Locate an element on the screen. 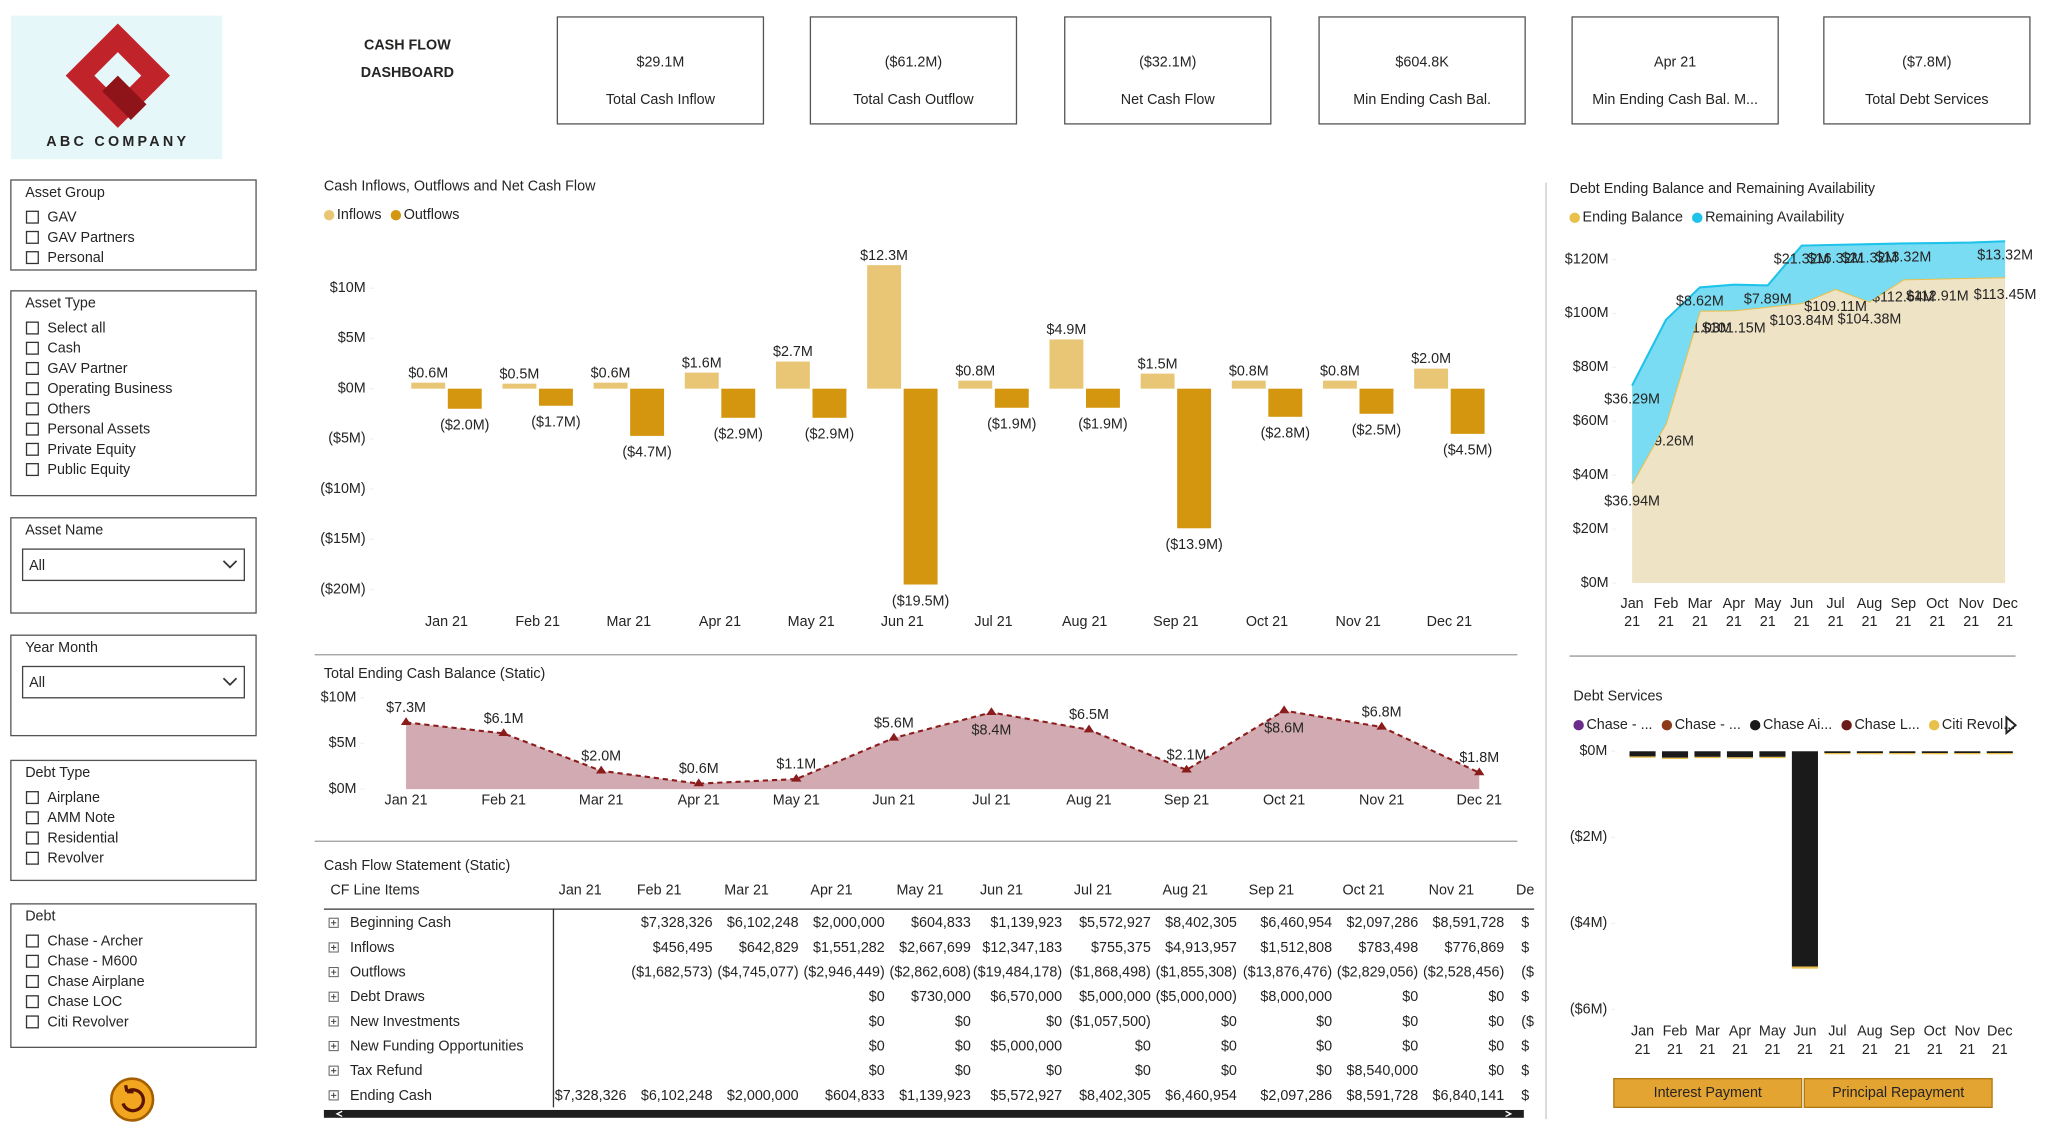 Image resolution: width=2046 pixels, height=1123 pixels. scrollbar is located at coordinates (923, 1113).